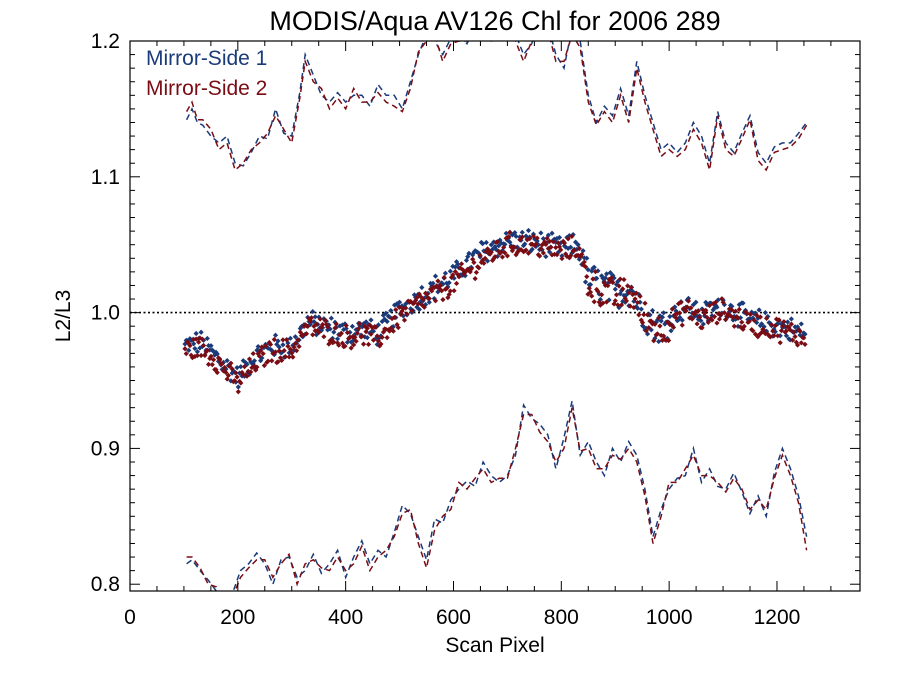 The image size is (900, 675). Describe the element at coordinates (561, 617) in the screenshot. I see `x-tick-label: 800` at that location.